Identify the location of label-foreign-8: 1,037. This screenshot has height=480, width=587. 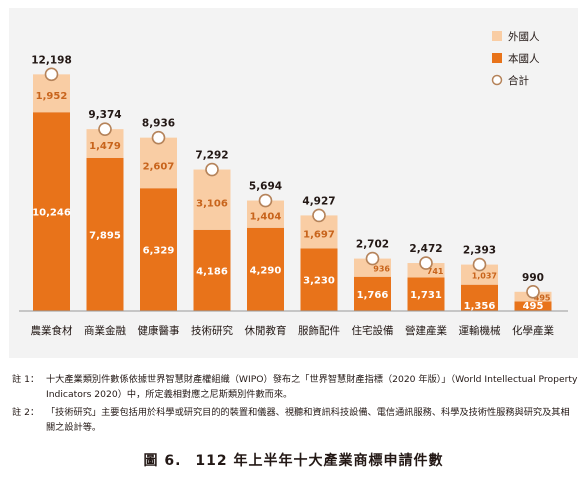
(484, 276).